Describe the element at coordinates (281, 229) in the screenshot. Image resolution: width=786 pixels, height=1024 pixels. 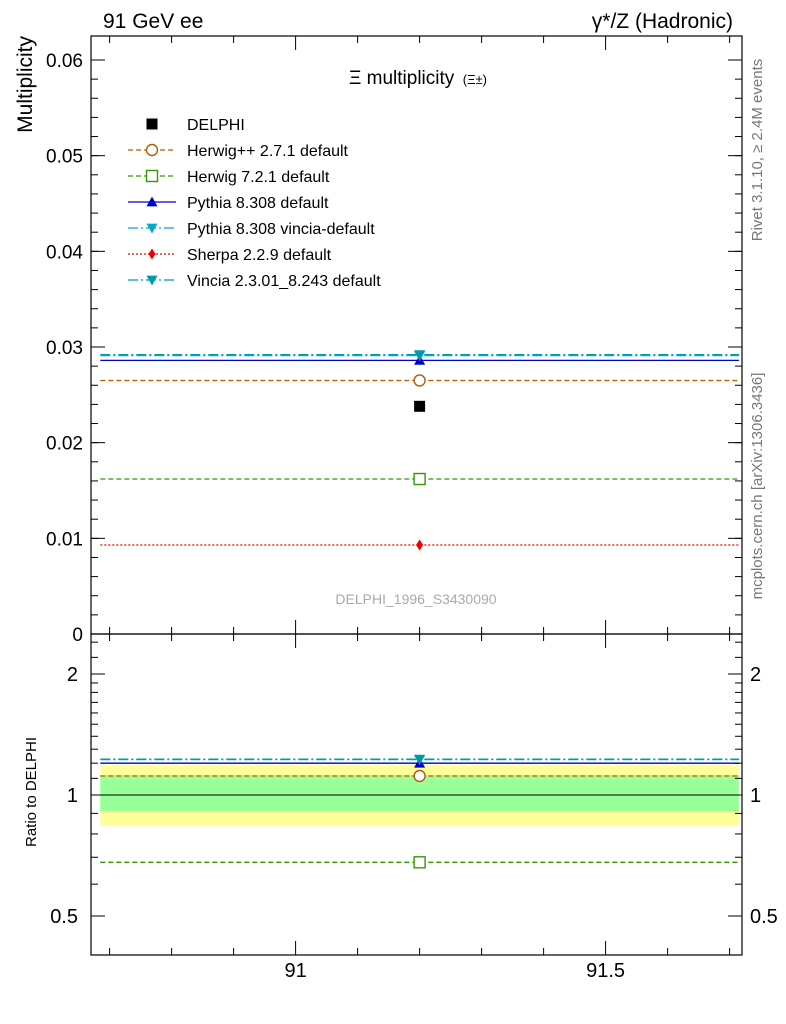
I see `legend-label-4: Pythia 8.308 vincia-default` at that location.